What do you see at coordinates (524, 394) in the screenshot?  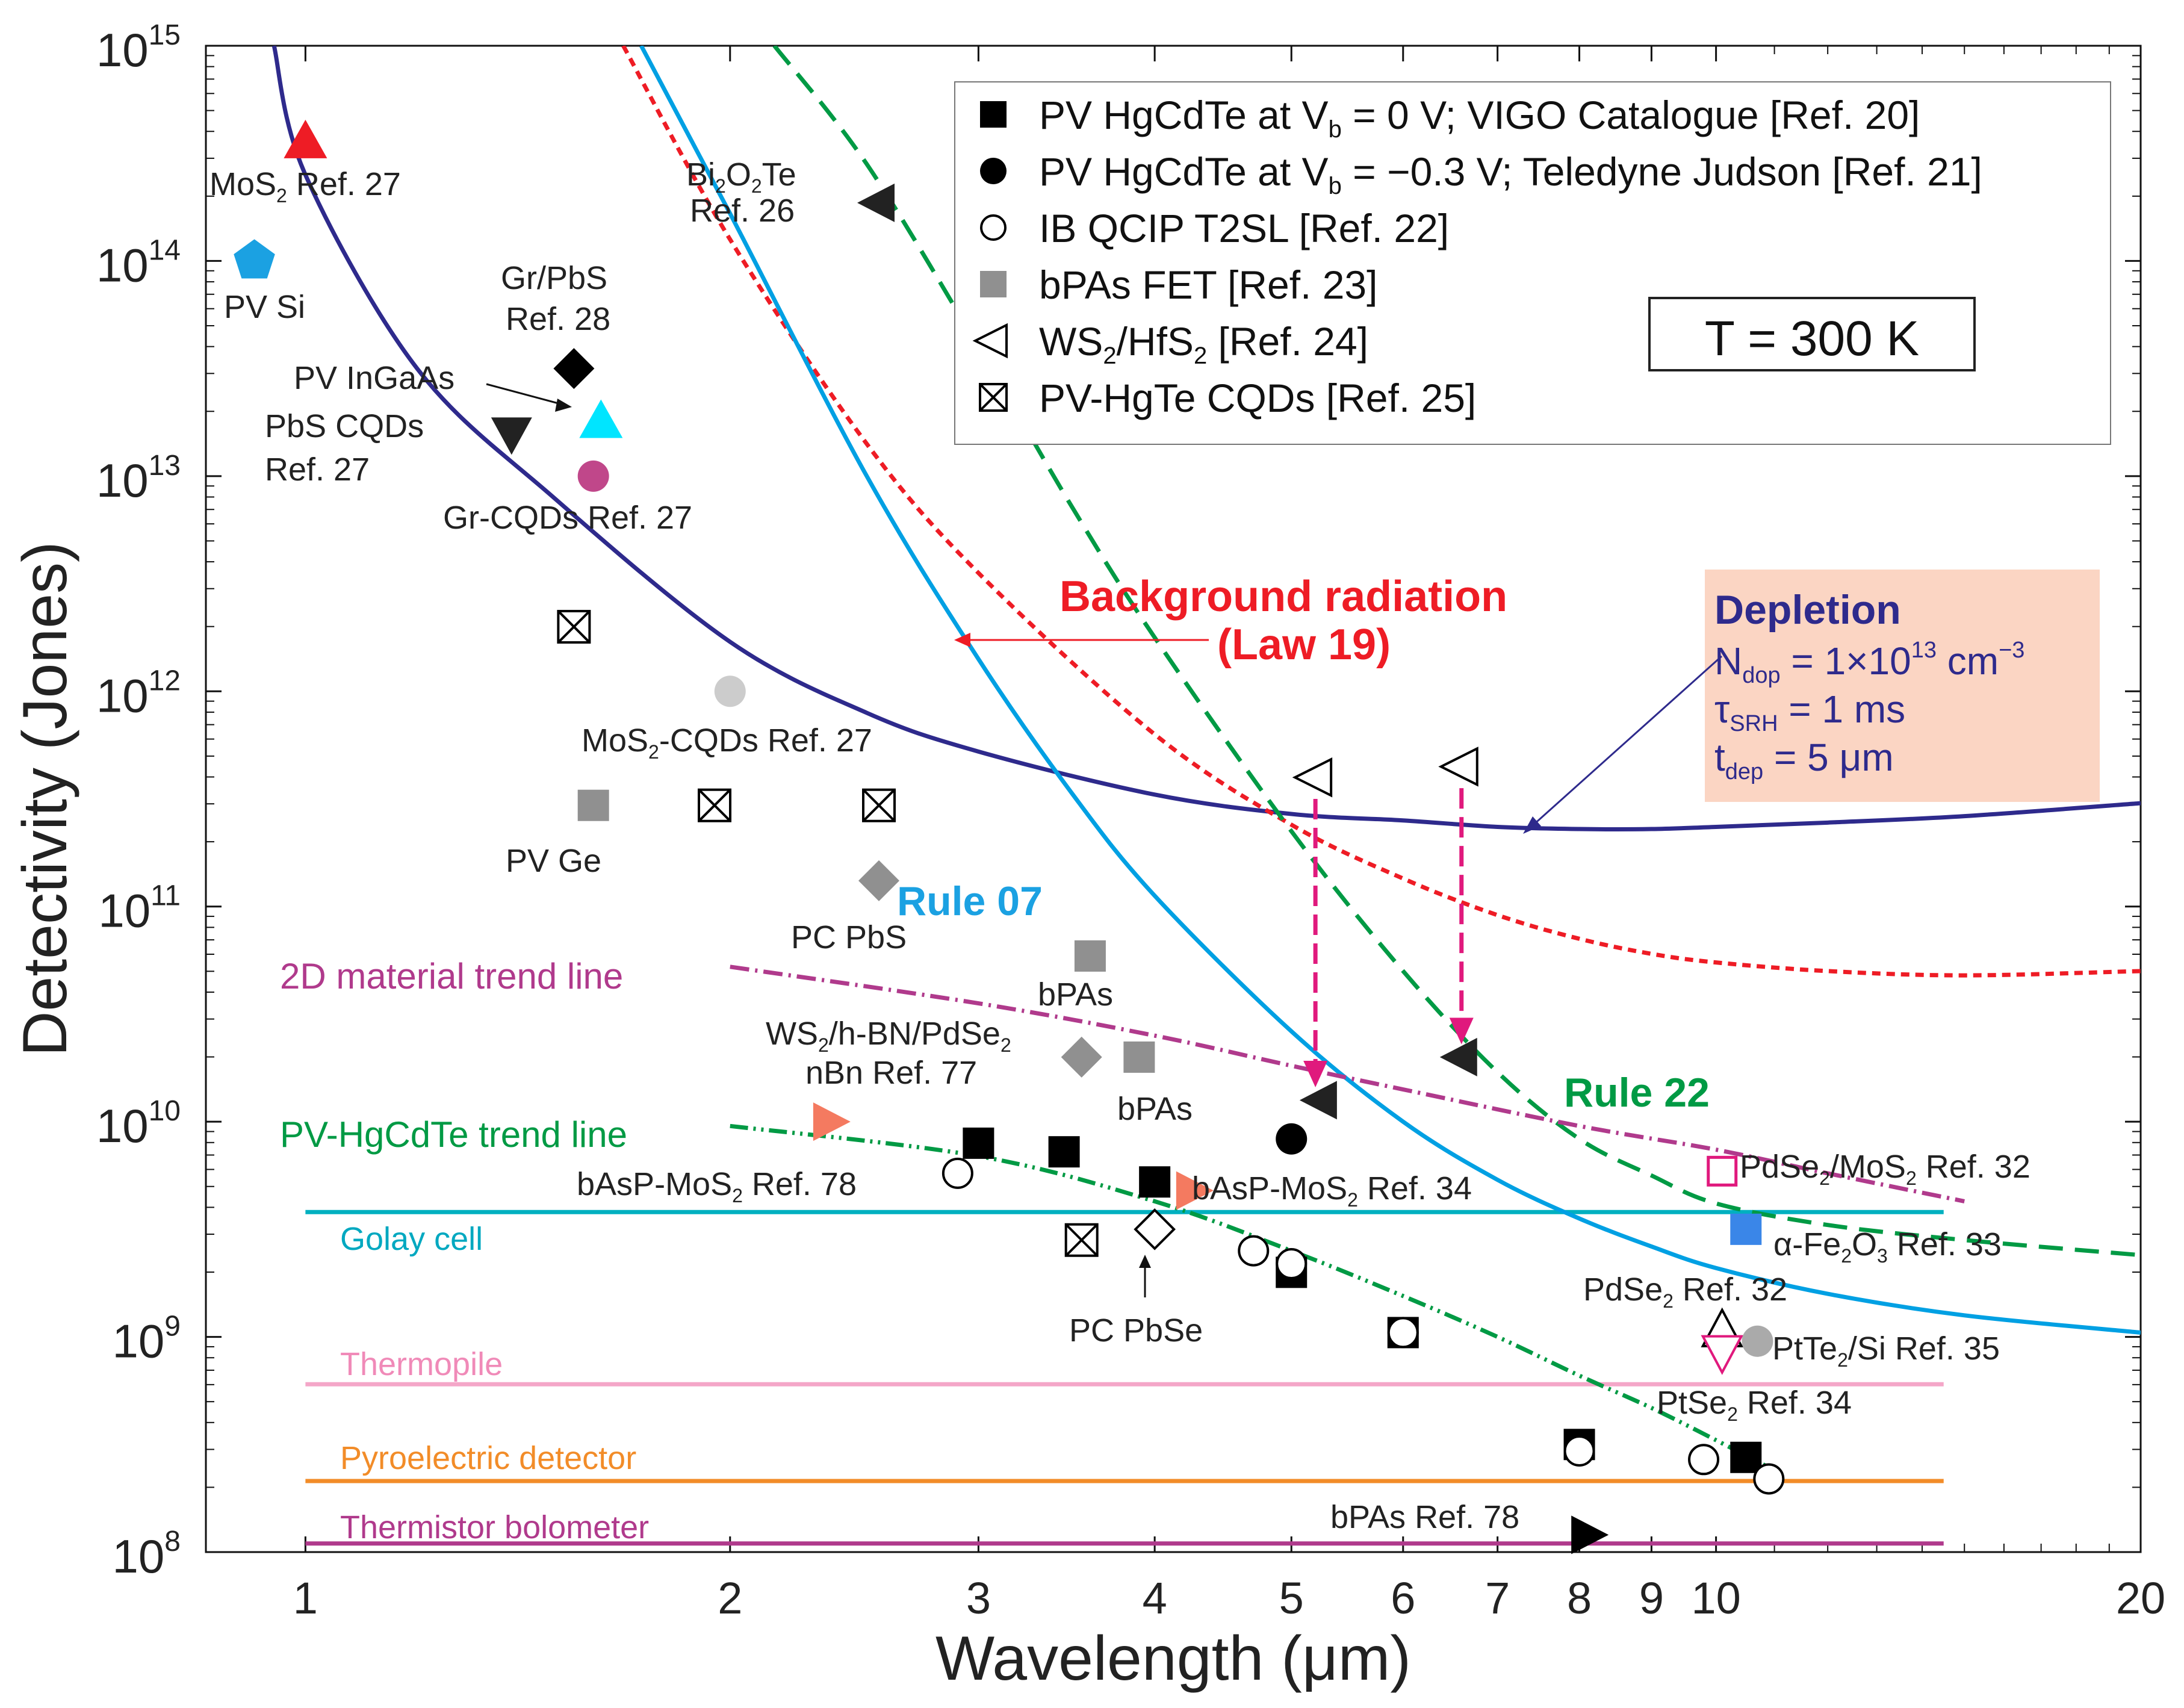 I see `ingaas-pointer` at bounding box center [524, 394].